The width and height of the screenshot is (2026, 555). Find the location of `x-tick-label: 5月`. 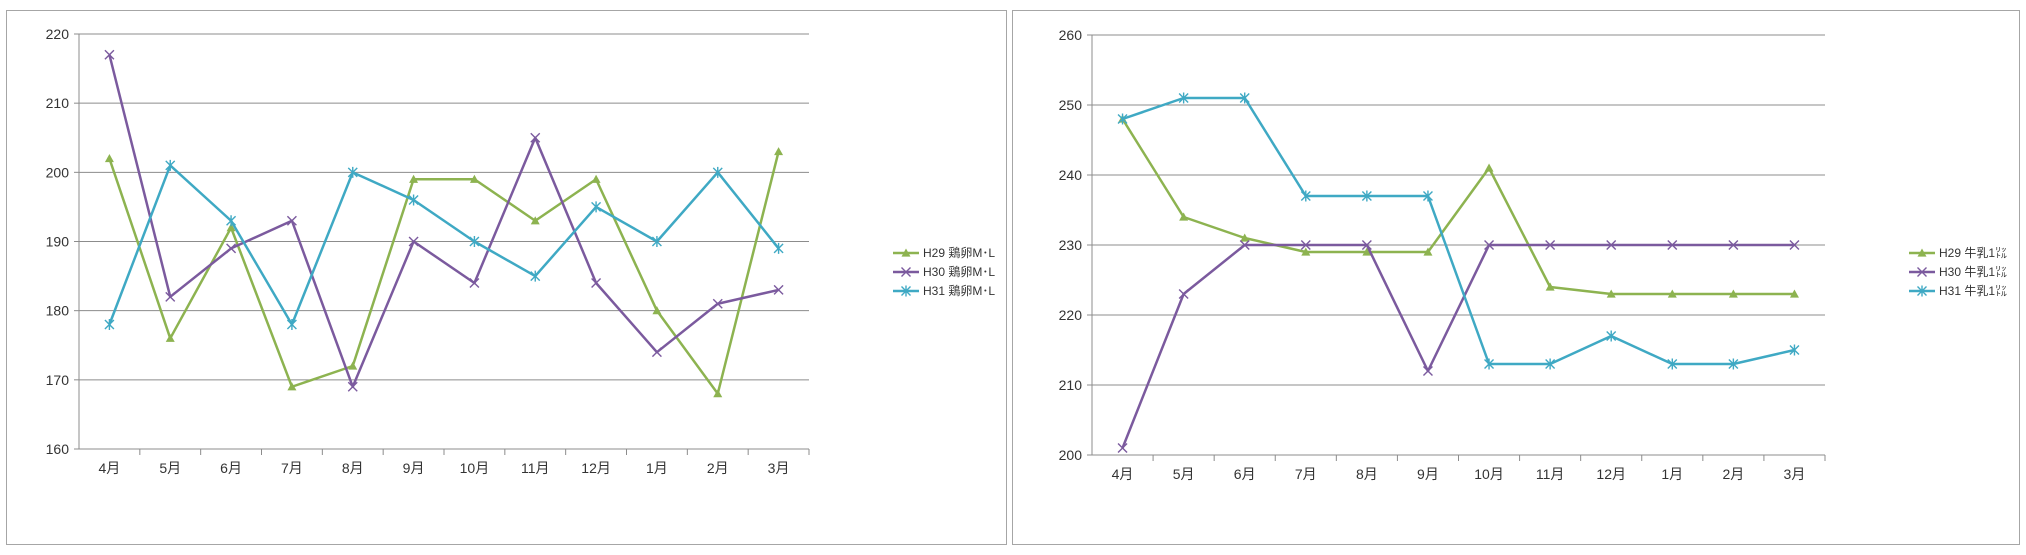

x-tick-label: 5月 is located at coordinates (170, 468).